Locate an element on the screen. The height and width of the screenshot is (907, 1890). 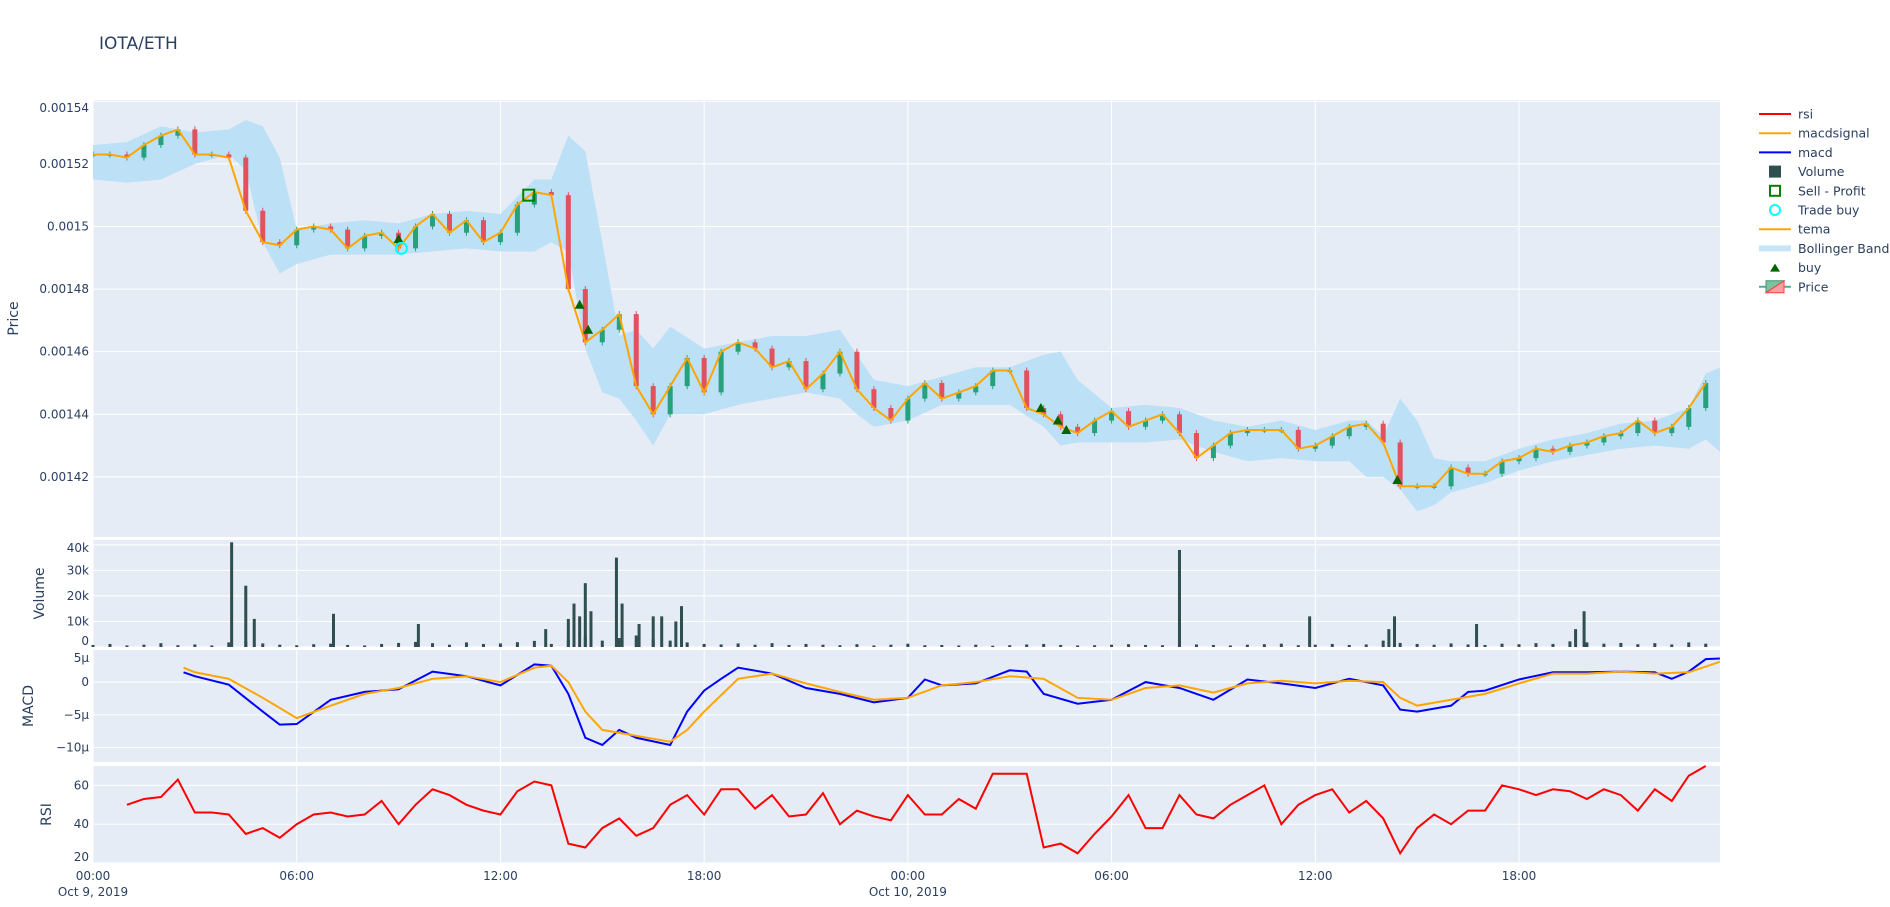
legend-label: Trade buy is located at coordinates (1828, 210).